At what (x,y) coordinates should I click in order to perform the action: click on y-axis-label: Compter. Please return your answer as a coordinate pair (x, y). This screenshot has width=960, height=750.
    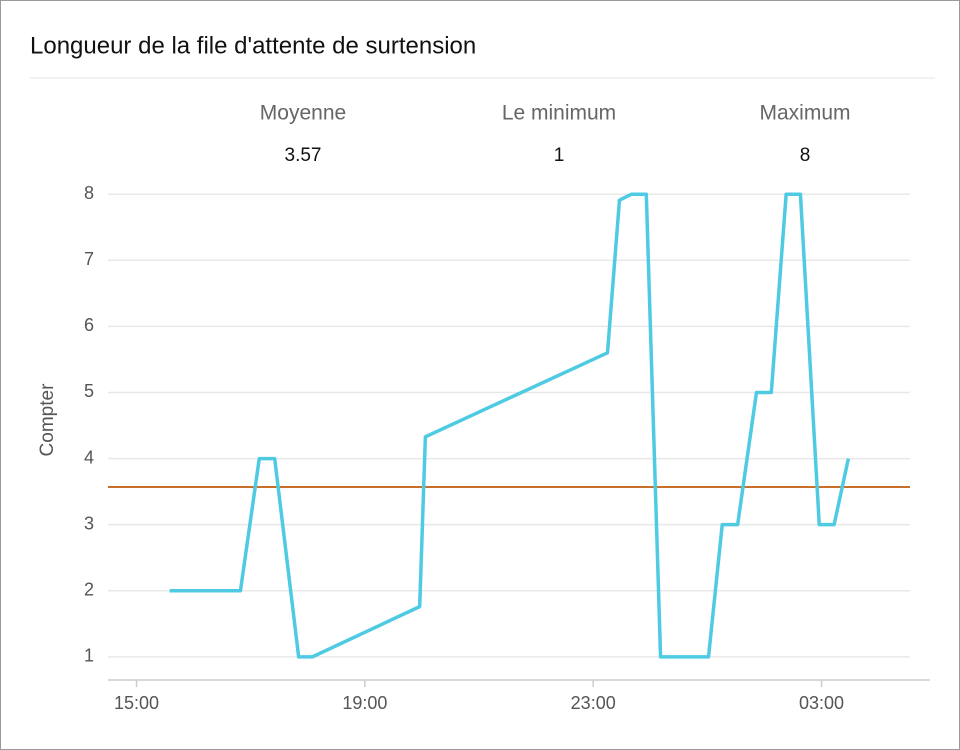
    Looking at the image, I should click on (47, 420).